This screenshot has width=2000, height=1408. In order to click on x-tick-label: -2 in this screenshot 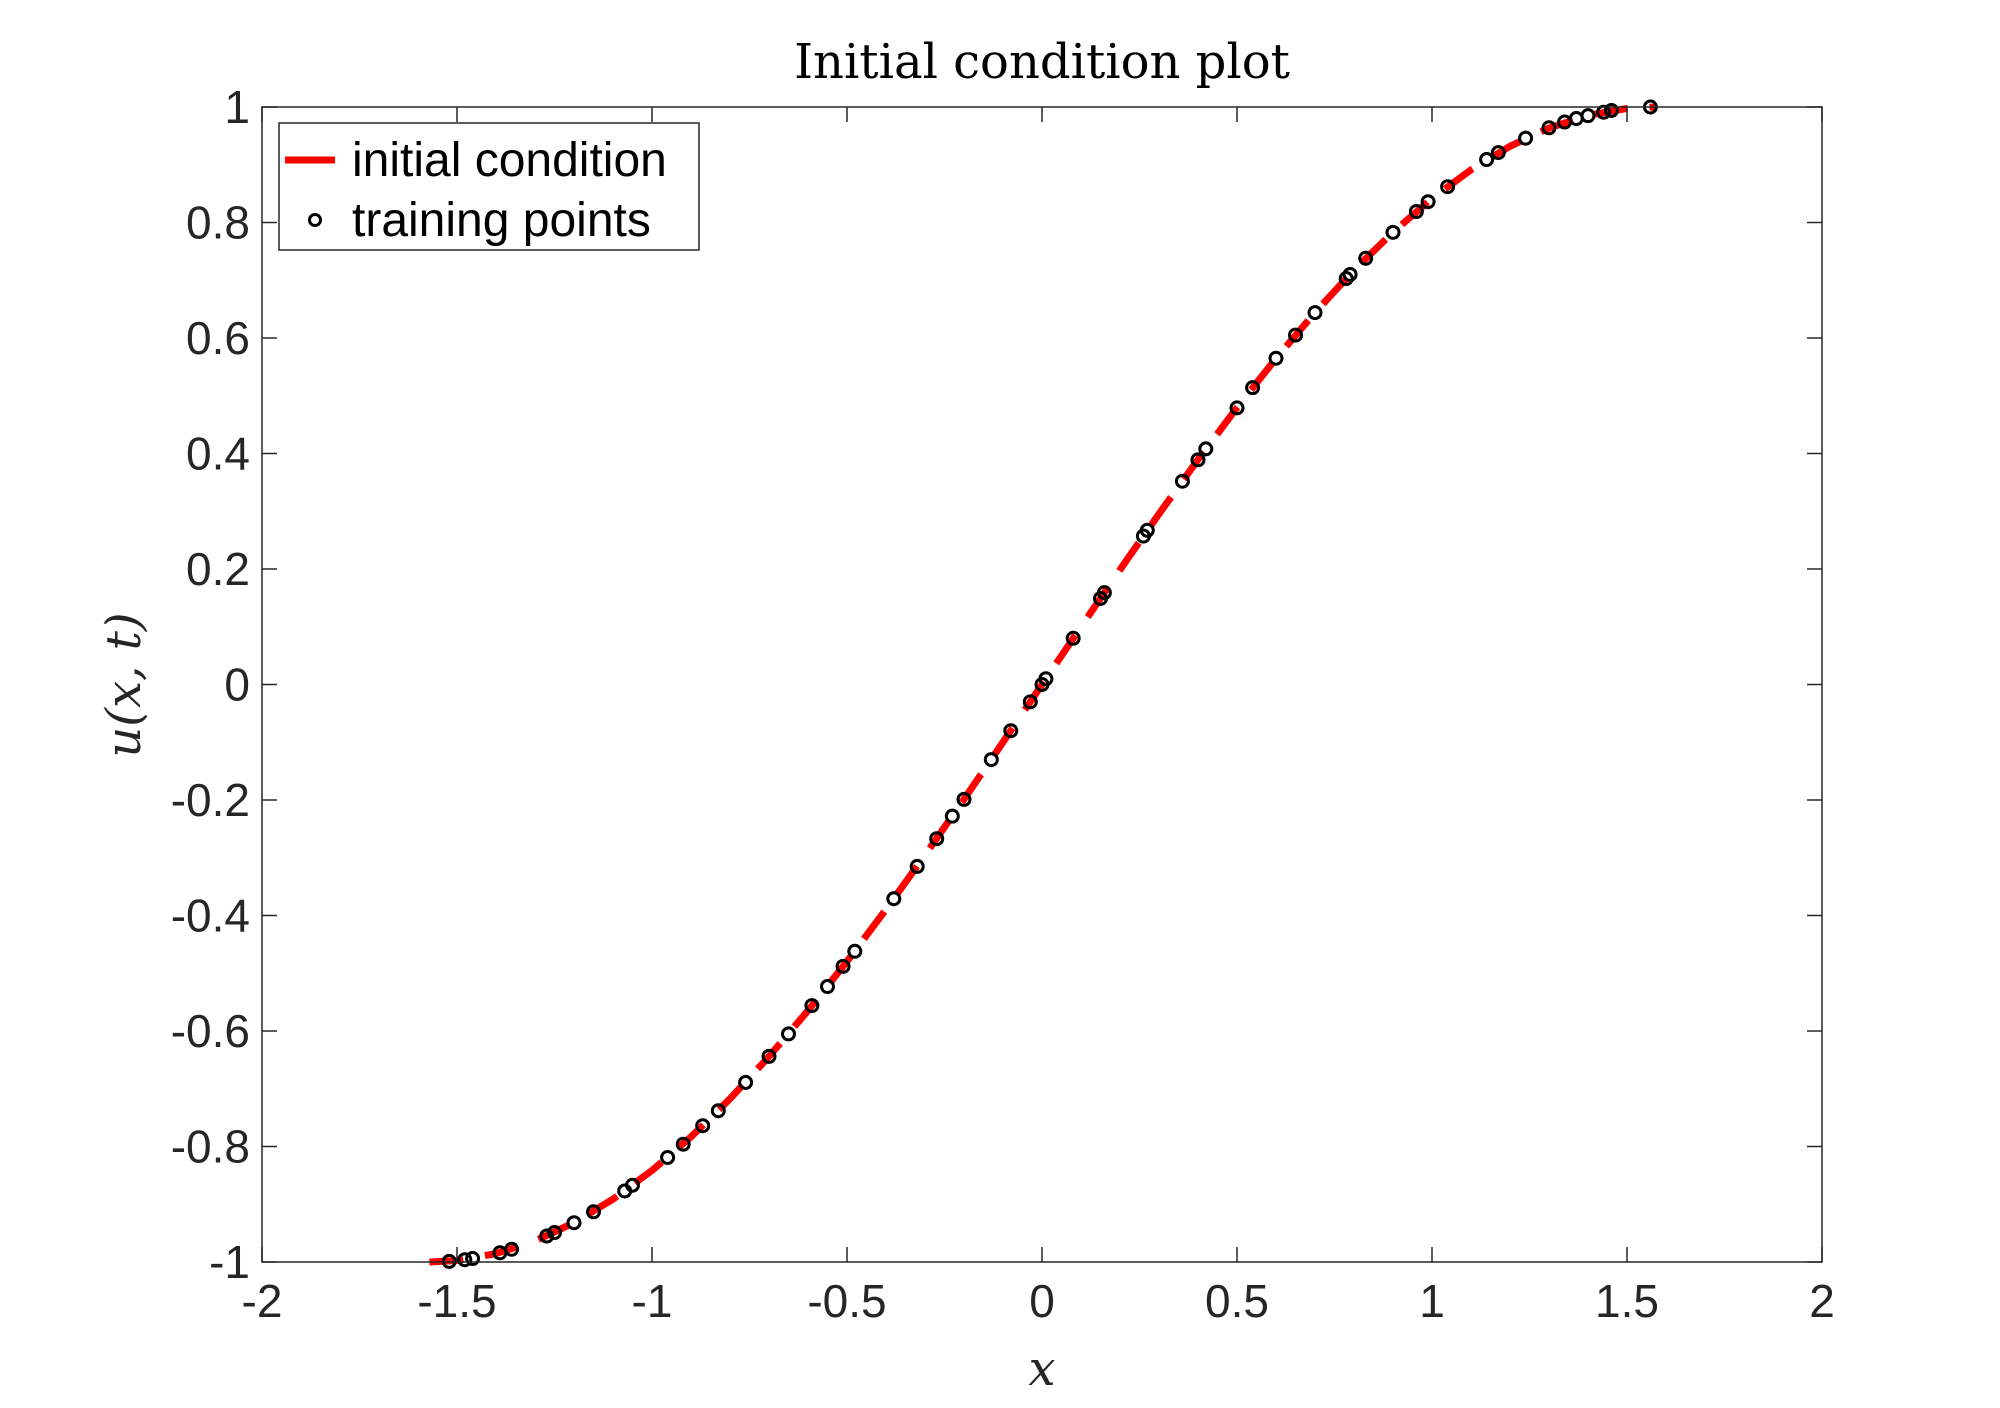, I will do `click(262, 1301)`.